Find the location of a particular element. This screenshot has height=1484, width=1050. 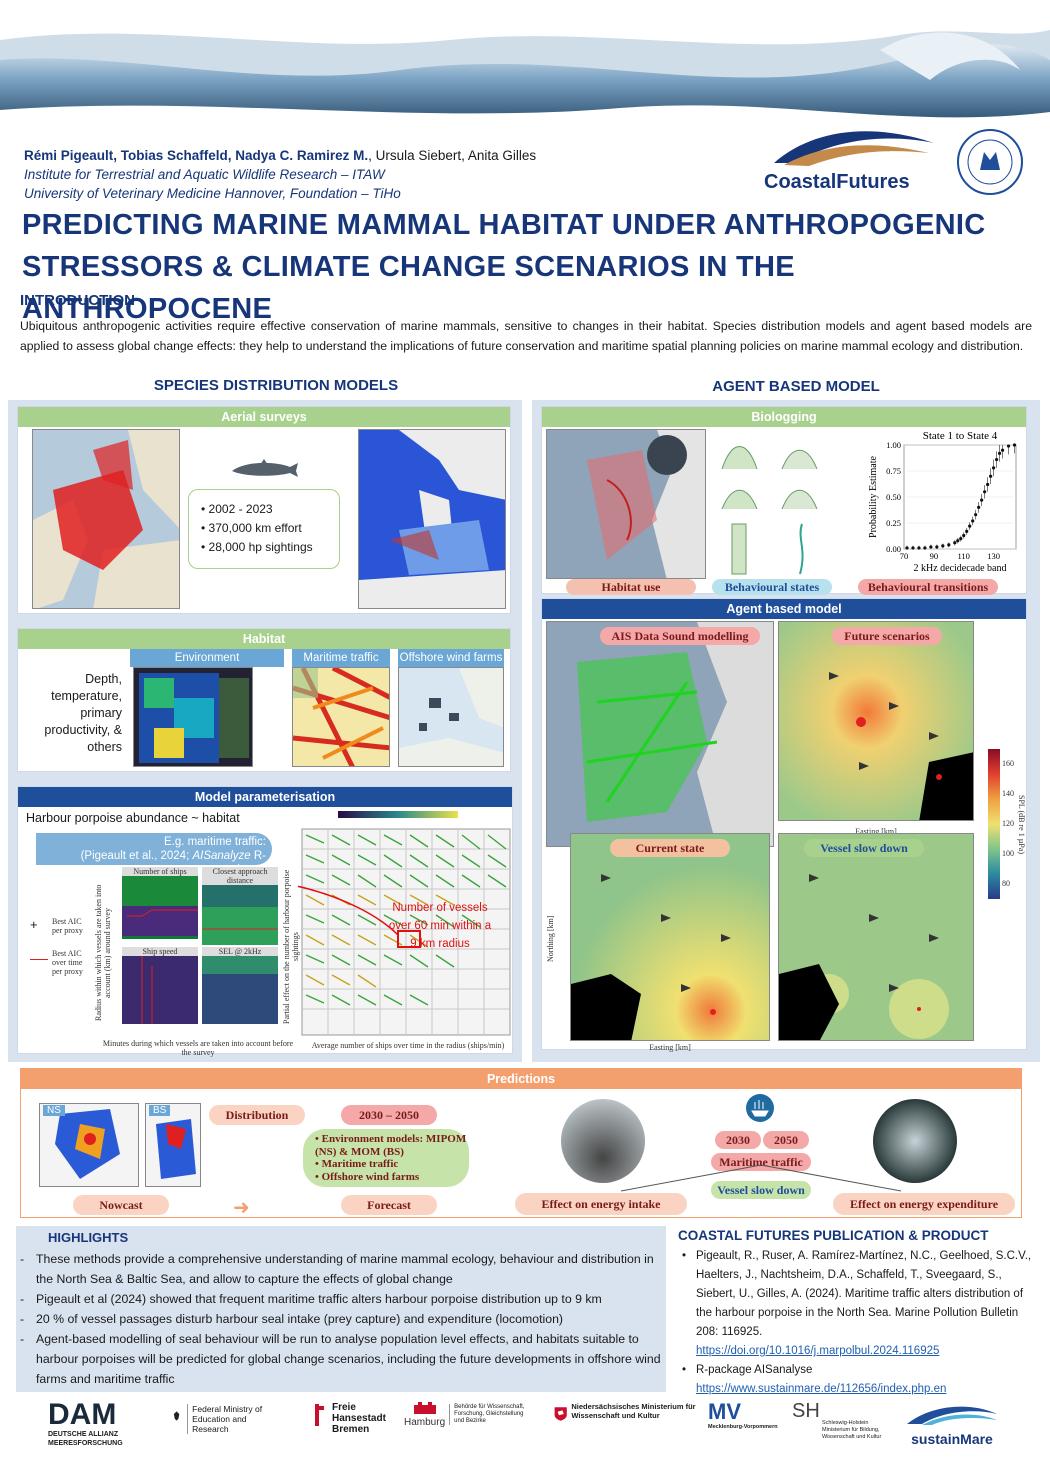

fact-sightings: • 28,000 hp sightings is located at coordinates (257, 547).